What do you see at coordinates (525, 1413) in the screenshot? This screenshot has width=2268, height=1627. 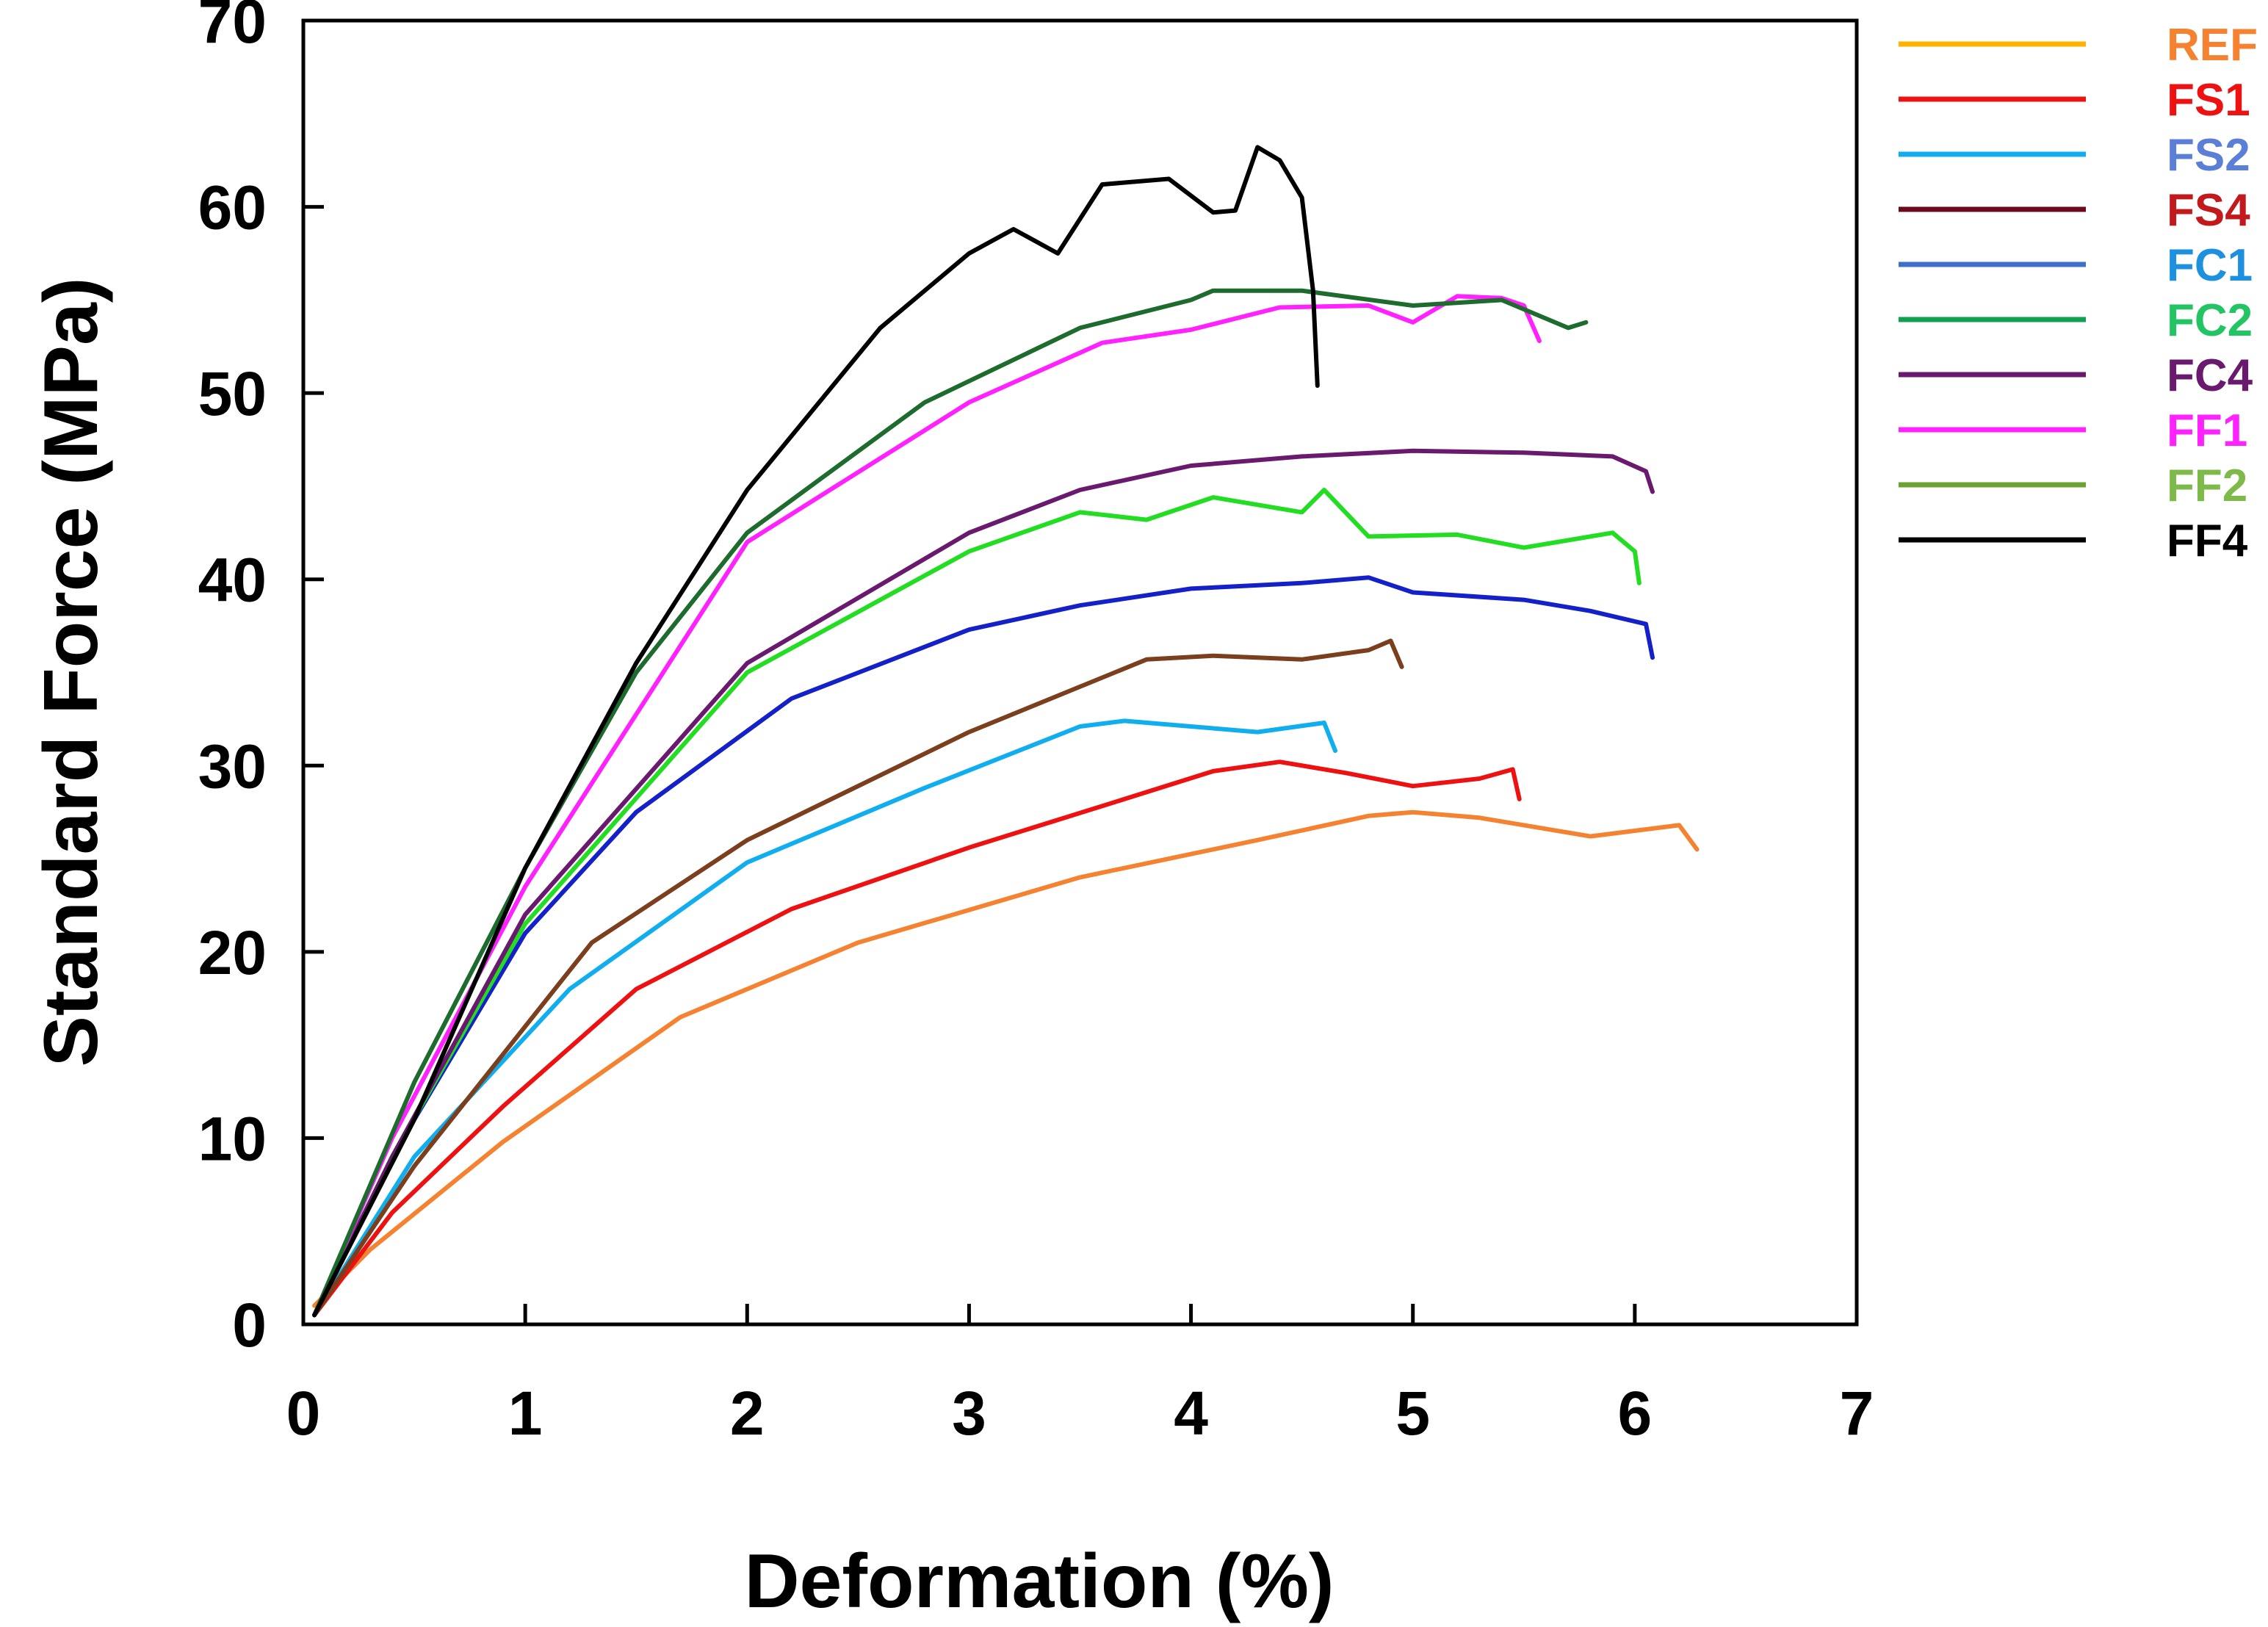 I see `x-tick-label: 1` at bounding box center [525, 1413].